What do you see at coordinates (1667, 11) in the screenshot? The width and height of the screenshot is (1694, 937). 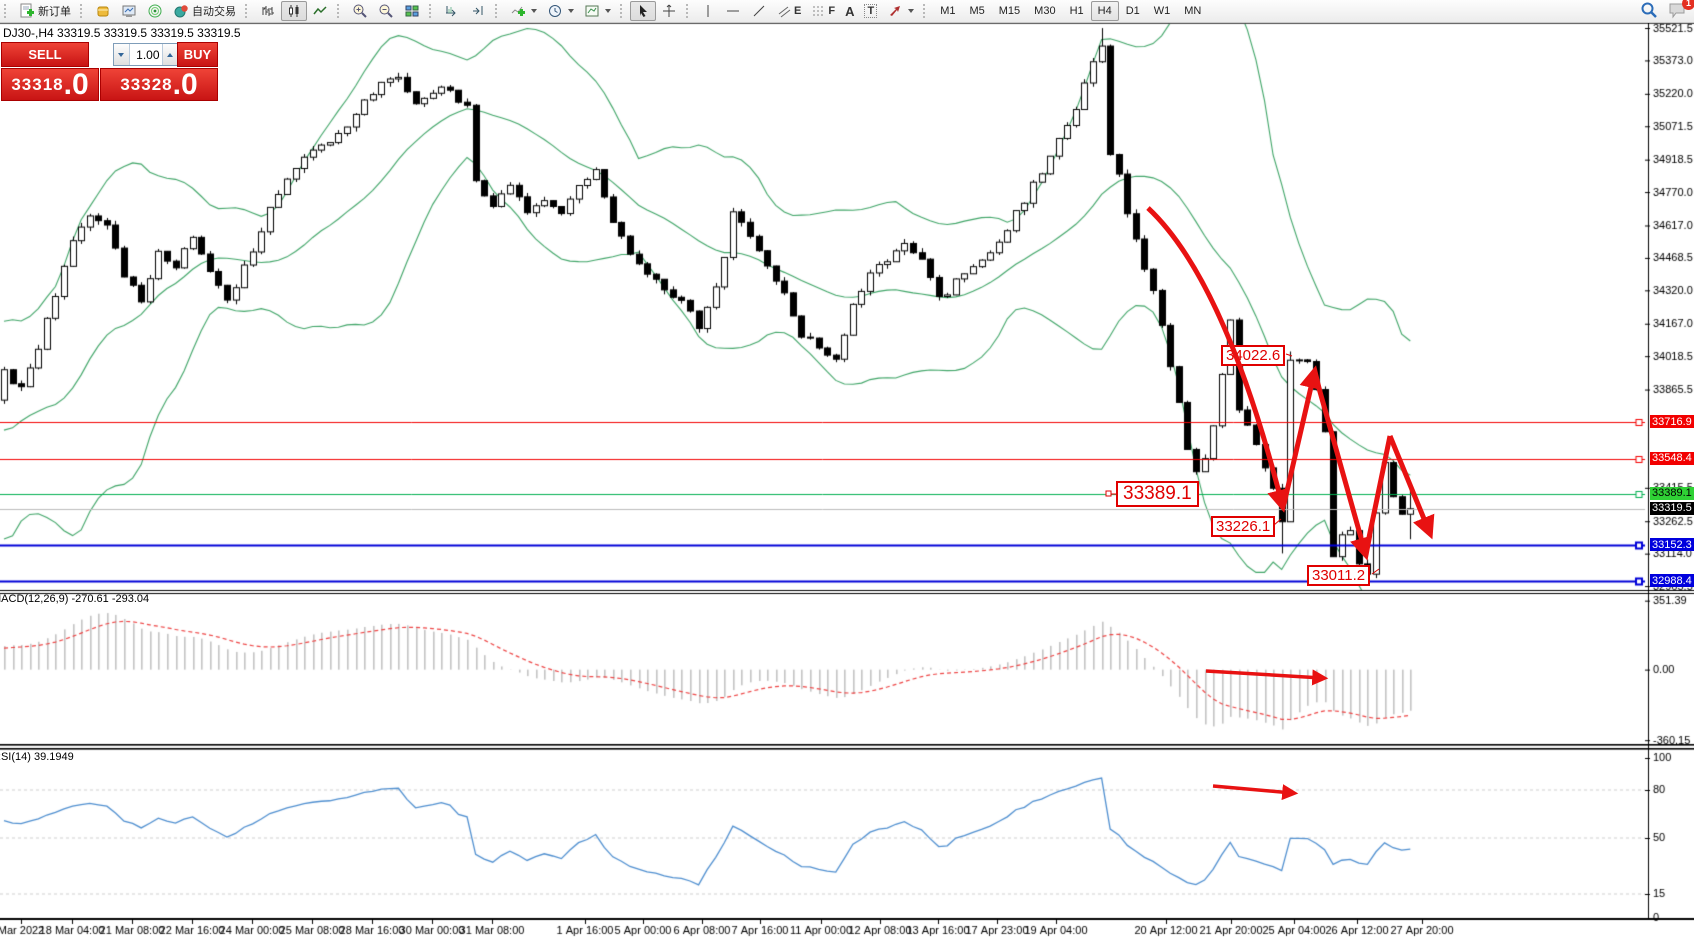 I see `toolbar-right: 1` at bounding box center [1667, 11].